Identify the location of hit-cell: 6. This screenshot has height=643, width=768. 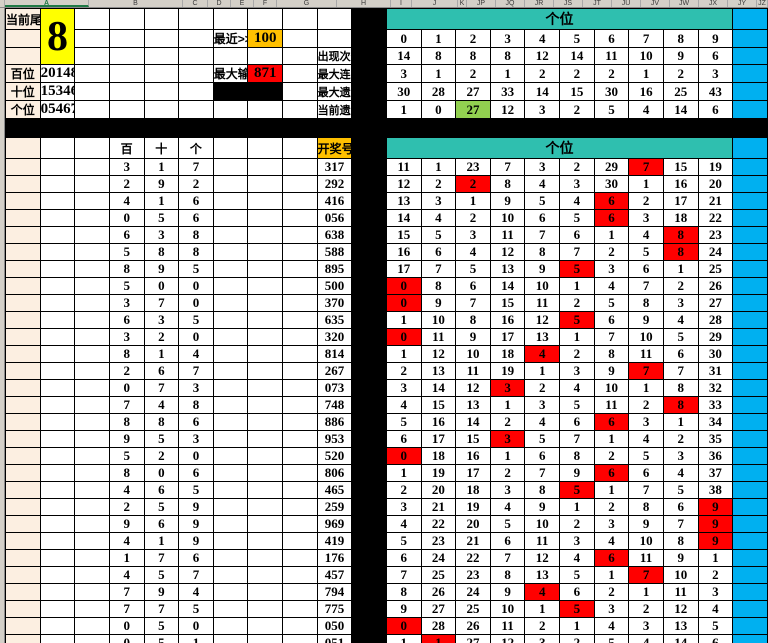
(611, 473).